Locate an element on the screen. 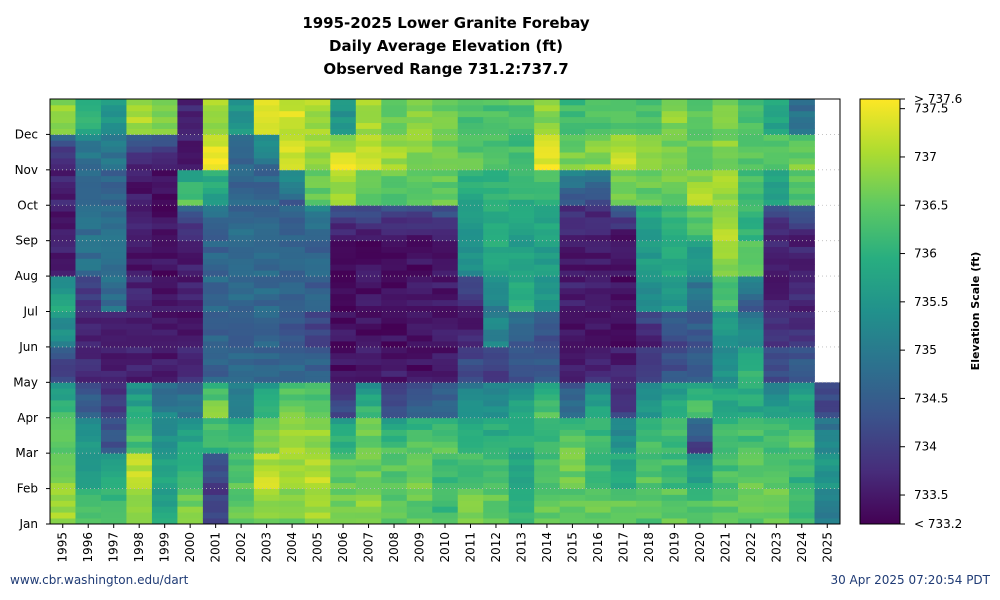  x-tick-label: 2004 is located at coordinates (292, 547).